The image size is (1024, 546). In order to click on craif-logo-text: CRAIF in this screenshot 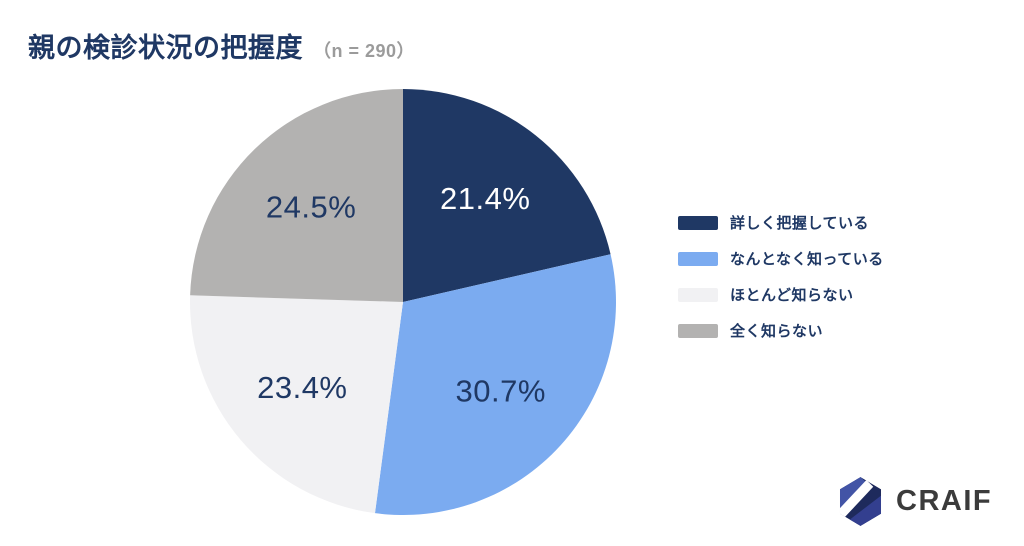, I will do `click(944, 501)`.